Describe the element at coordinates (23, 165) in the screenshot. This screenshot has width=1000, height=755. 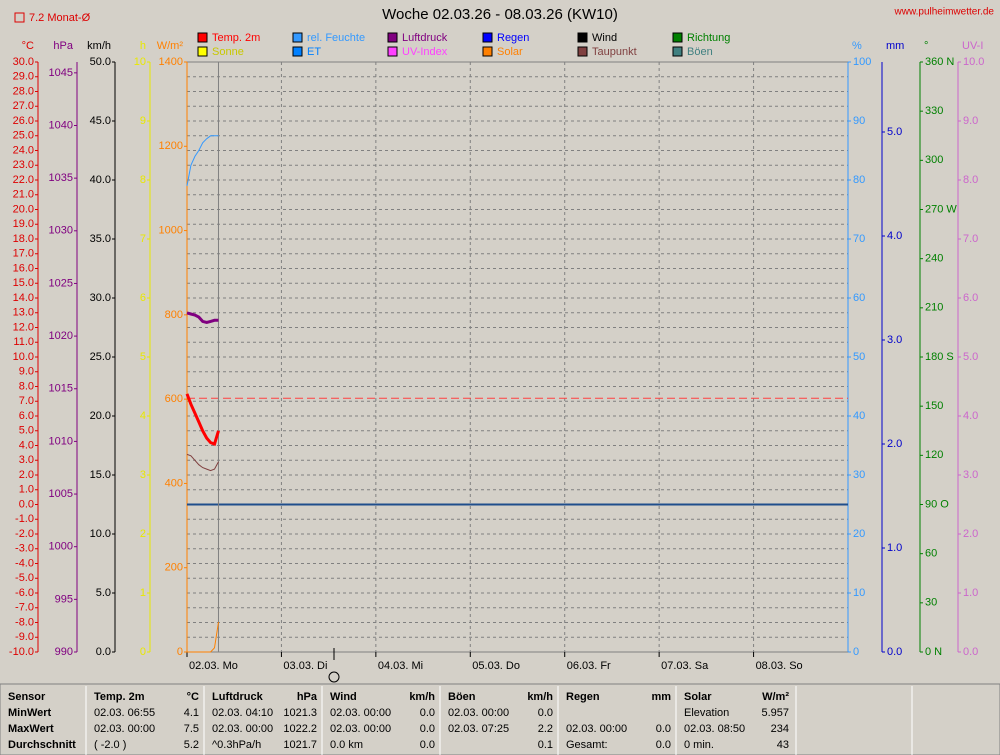
I see `y-tick-label: 23.0` at that location.